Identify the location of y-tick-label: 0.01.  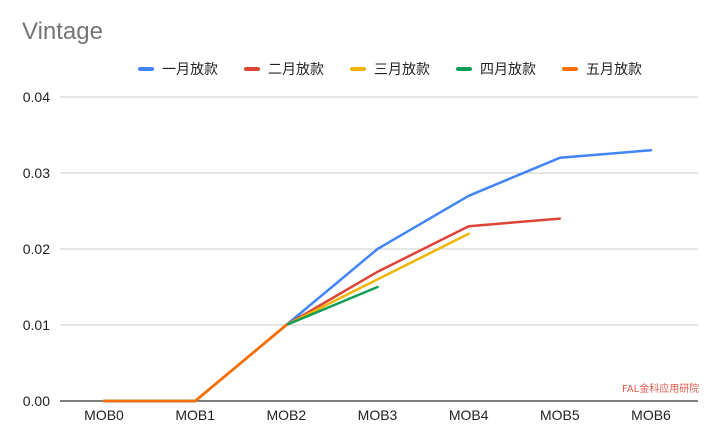
(36, 325).